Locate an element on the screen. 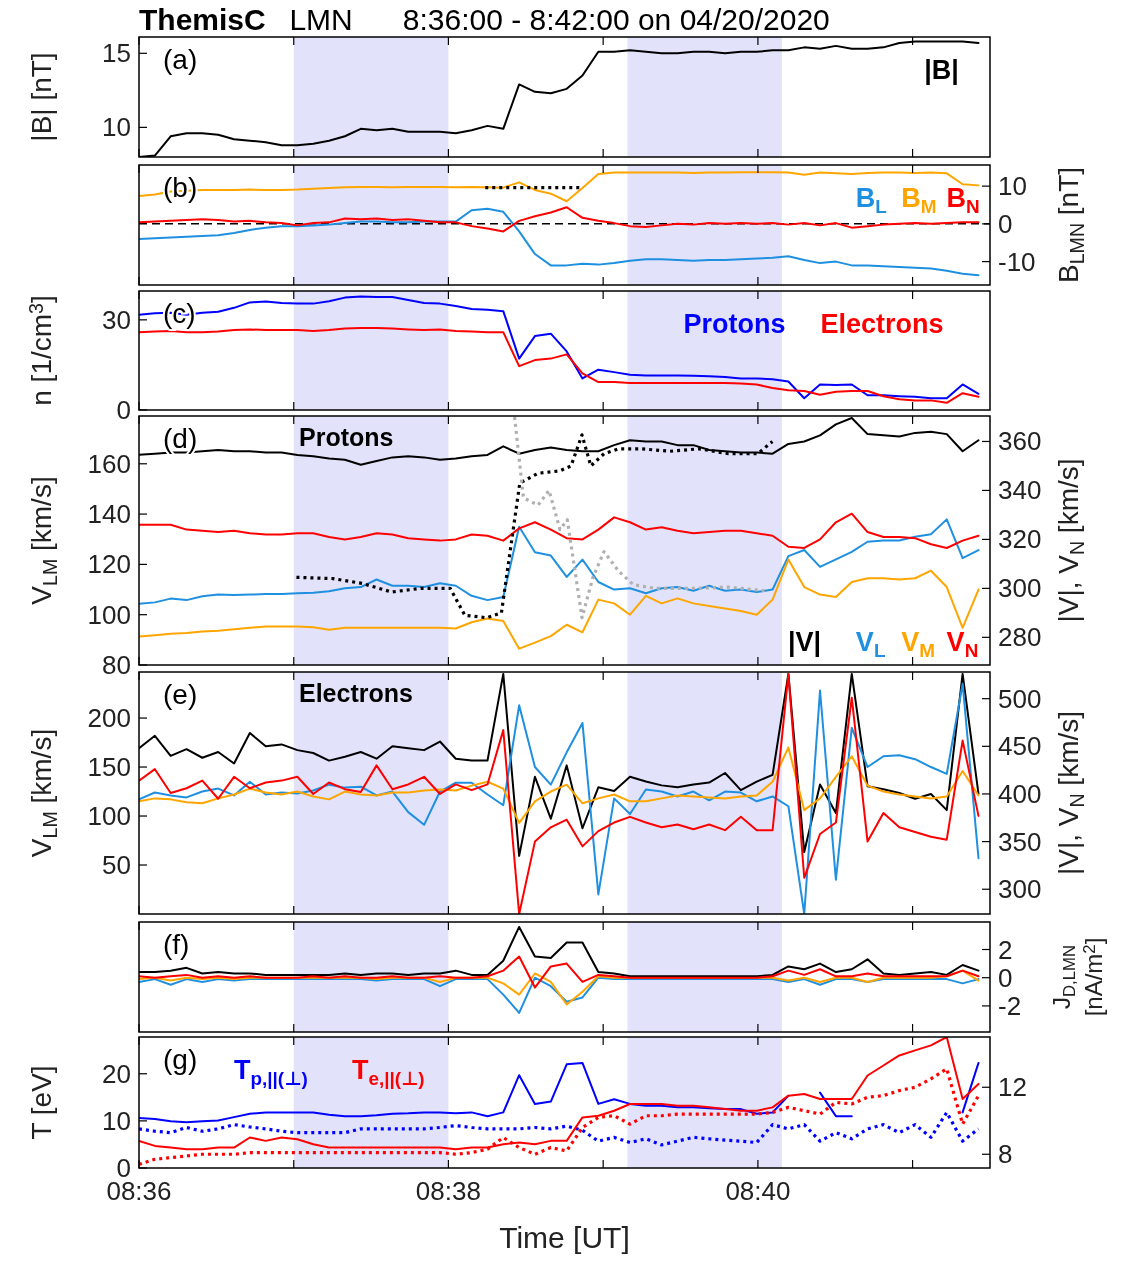  x-axis-title: Time [UT] is located at coordinates (564, 1237).